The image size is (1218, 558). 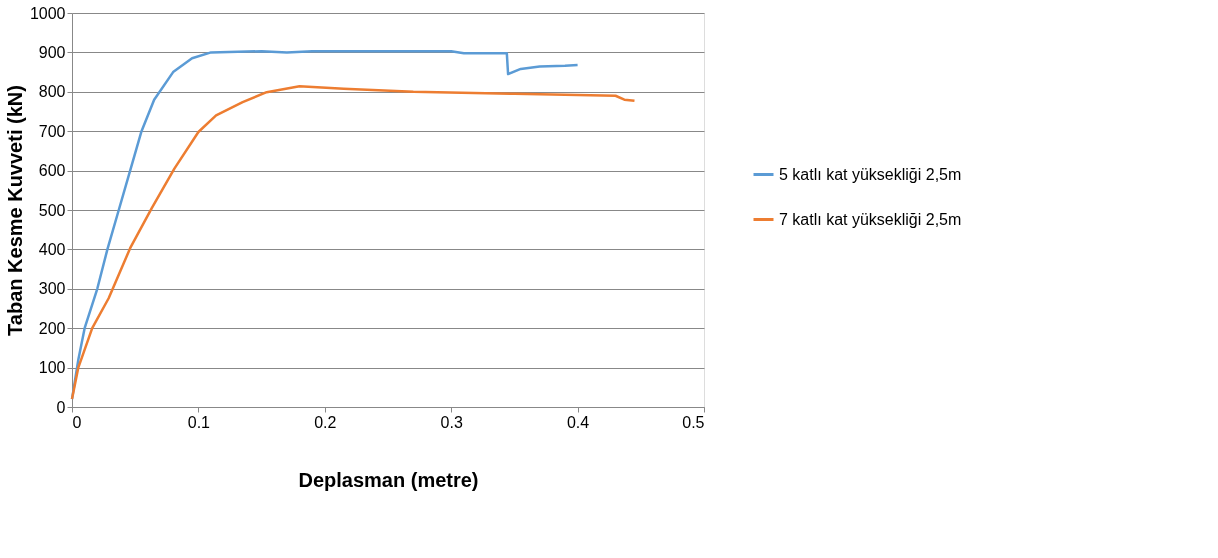 What do you see at coordinates (52, 52) in the screenshot?
I see `y-tick-label: 900` at bounding box center [52, 52].